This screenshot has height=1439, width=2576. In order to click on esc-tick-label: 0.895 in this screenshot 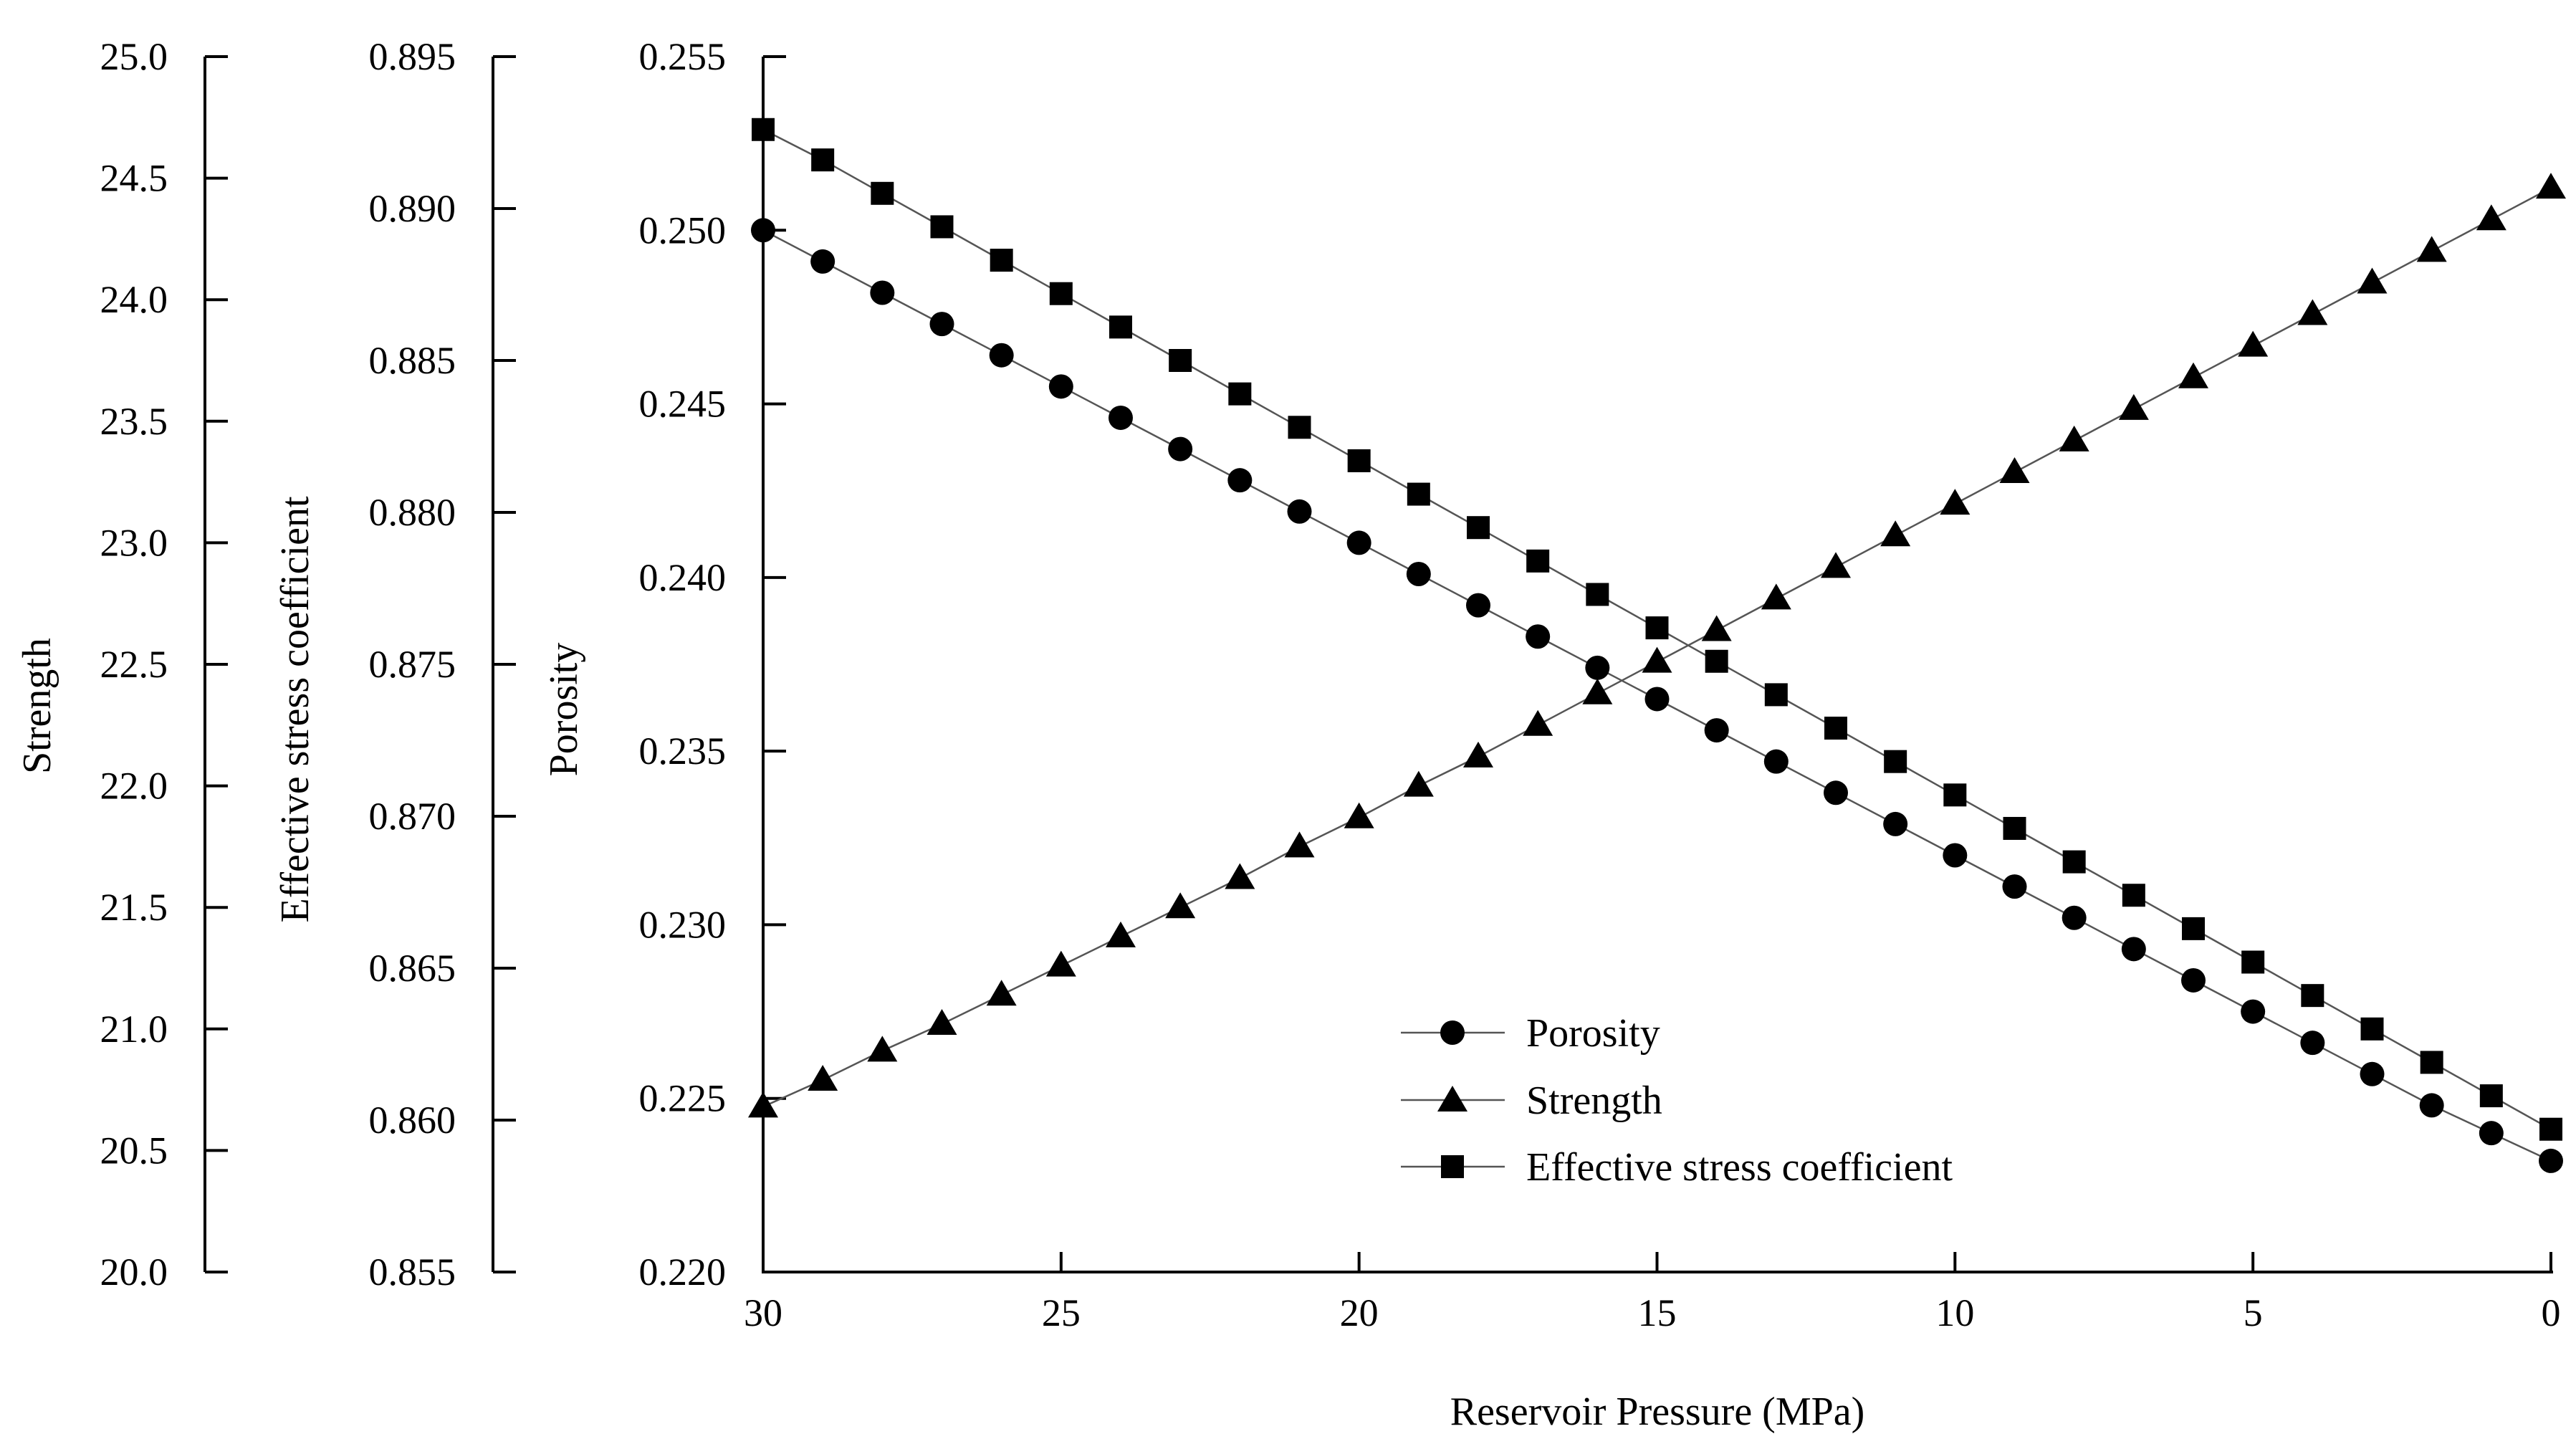, I will do `click(413, 56)`.